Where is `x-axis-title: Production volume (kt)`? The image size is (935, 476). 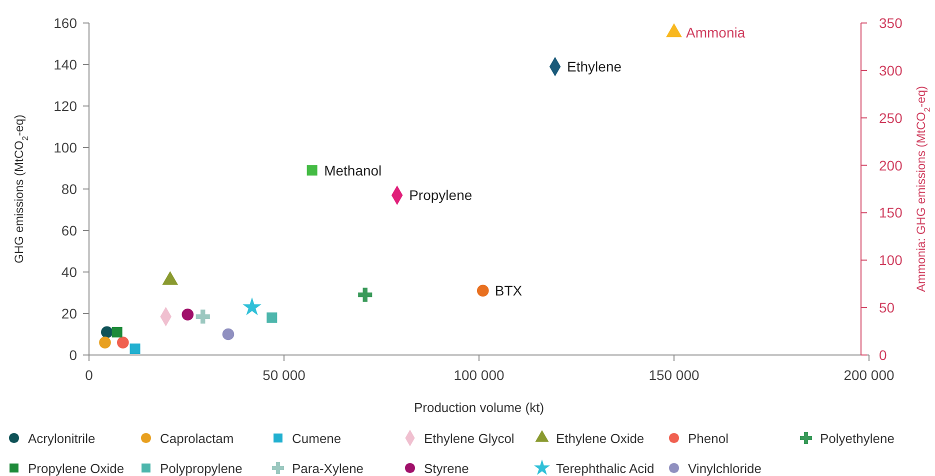 x-axis-title: Production volume (kt) is located at coordinates (479, 407).